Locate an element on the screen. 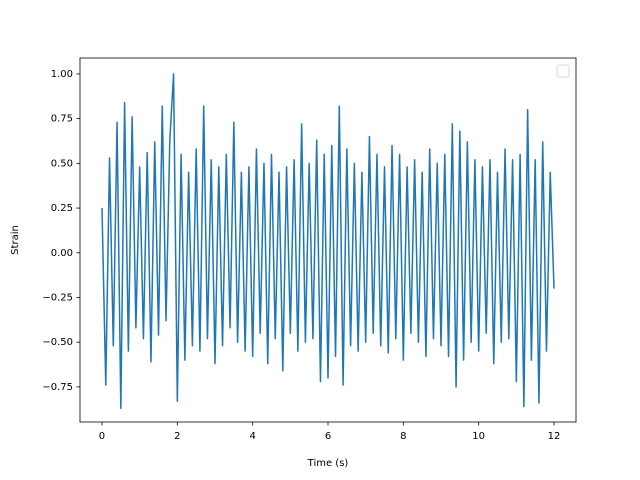 The width and height of the screenshot is (640, 480). x-tick-label: 0 is located at coordinates (102, 436).